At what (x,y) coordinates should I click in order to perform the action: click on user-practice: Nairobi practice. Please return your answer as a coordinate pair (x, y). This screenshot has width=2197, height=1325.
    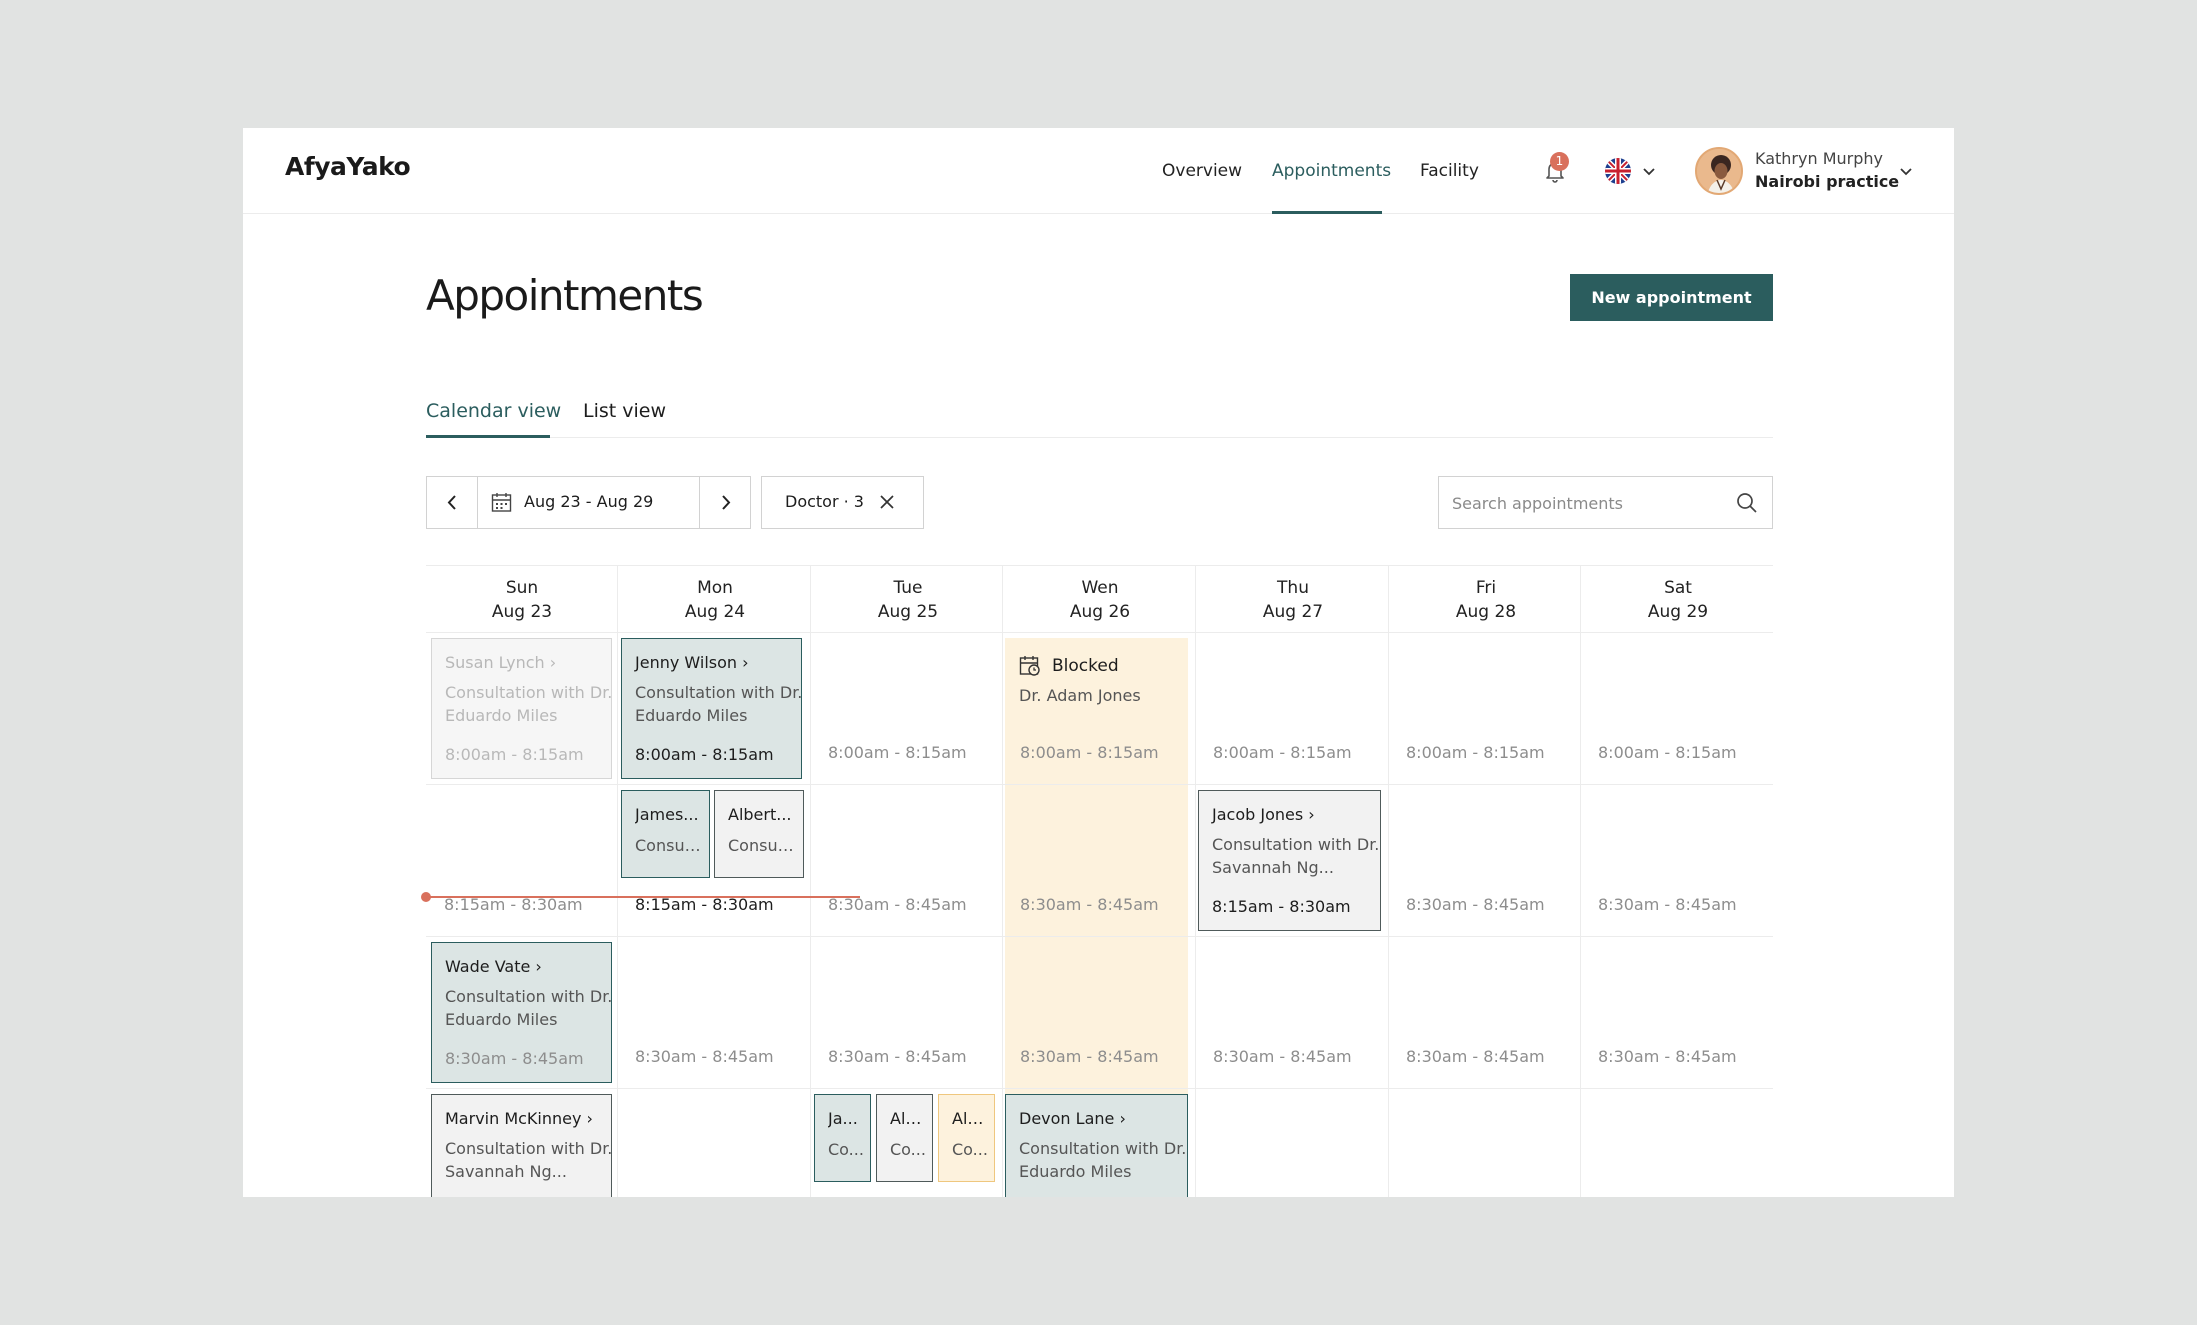
    Looking at the image, I should click on (1827, 181).